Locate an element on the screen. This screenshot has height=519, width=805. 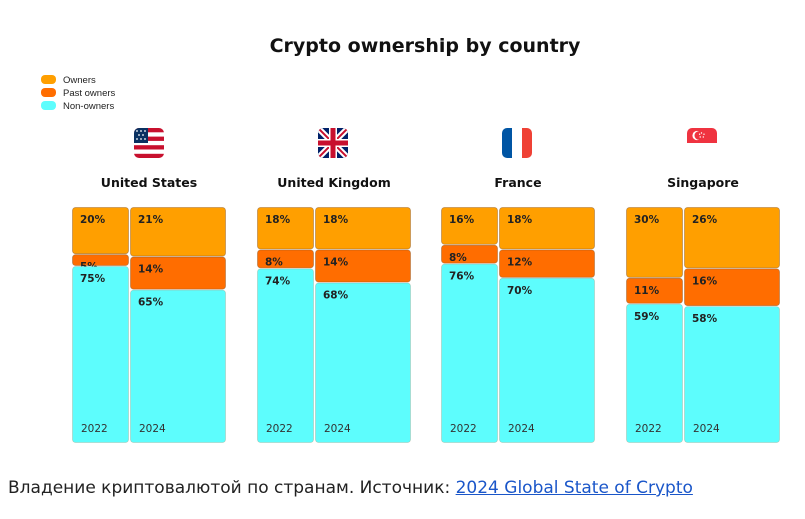
data-label-united-states-2022-owners: 20% is located at coordinates (93, 220).